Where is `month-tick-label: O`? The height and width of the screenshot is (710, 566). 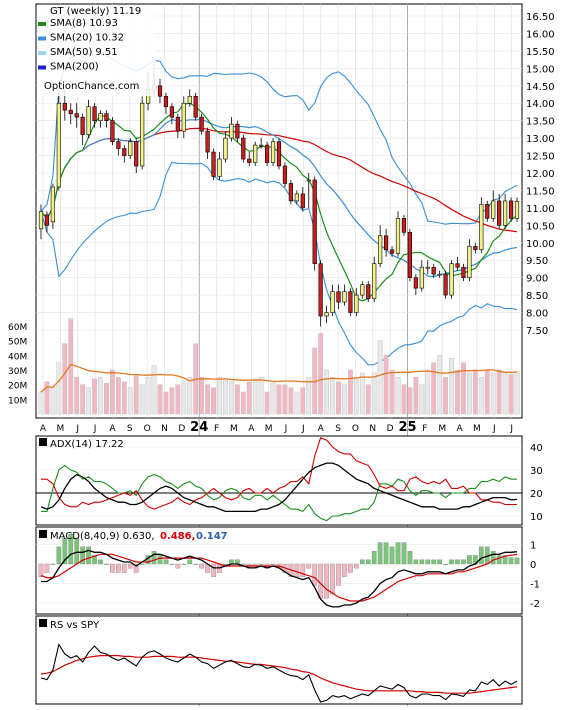
month-tick-label: O is located at coordinates (355, 429).